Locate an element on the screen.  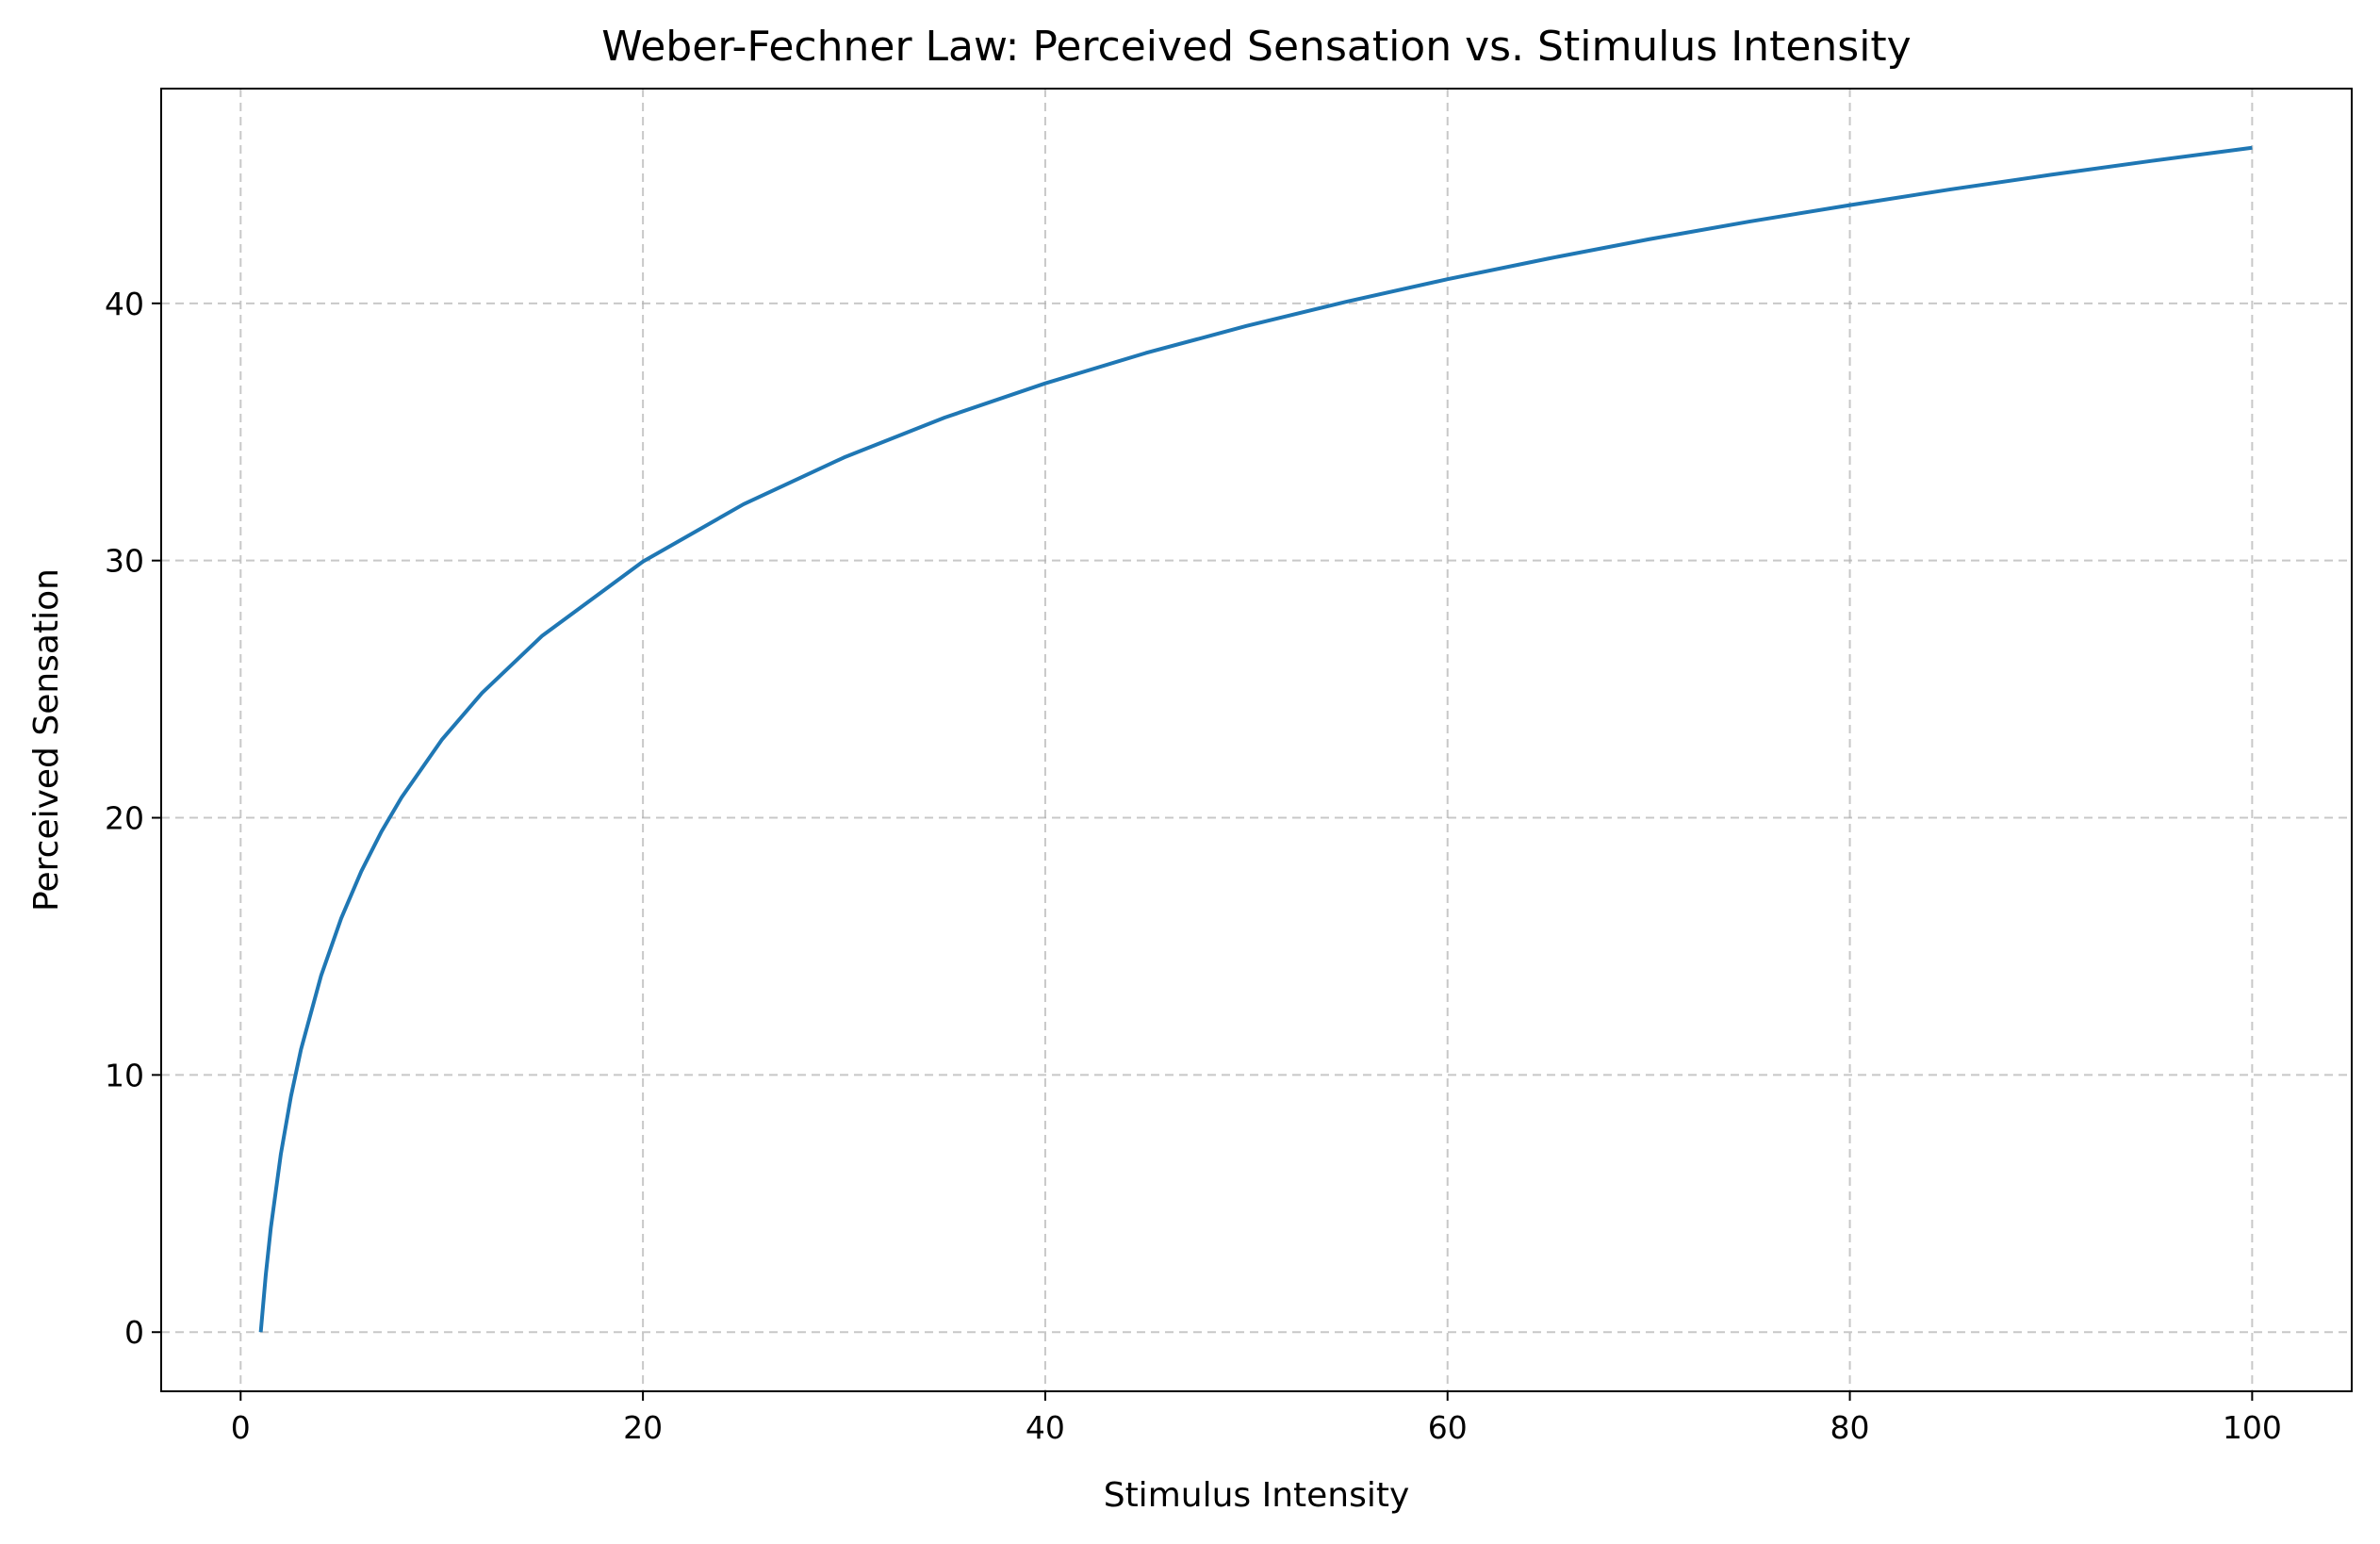
x-tick-label: 100 is located at coordinates (2252, 1427).